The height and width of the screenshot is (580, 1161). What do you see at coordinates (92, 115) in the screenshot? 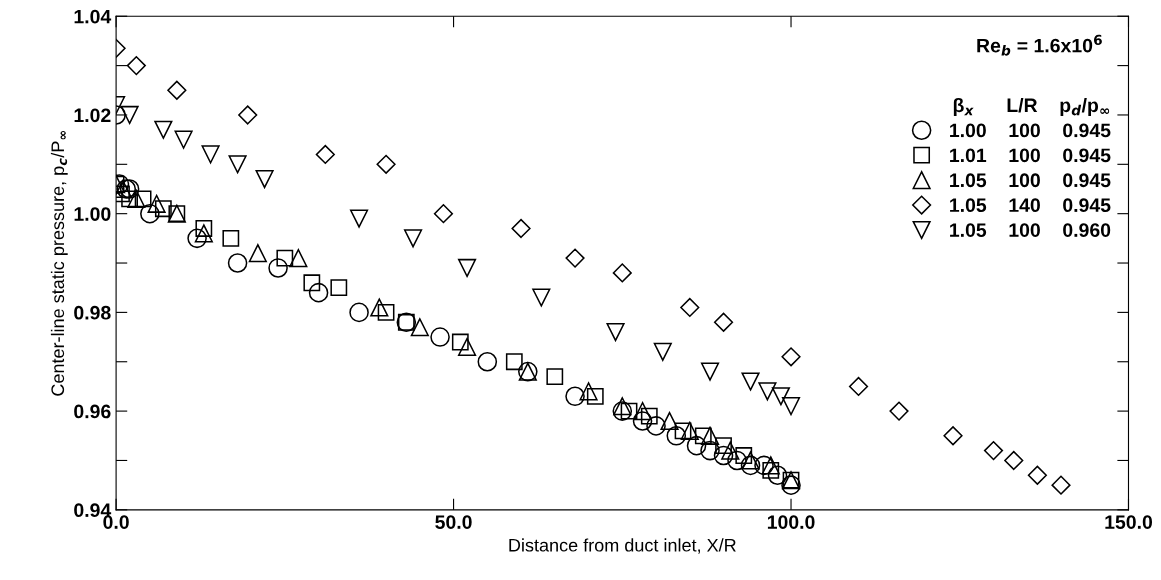
I see `y-tick-label: 1.02` at bounding box center [92, 115].